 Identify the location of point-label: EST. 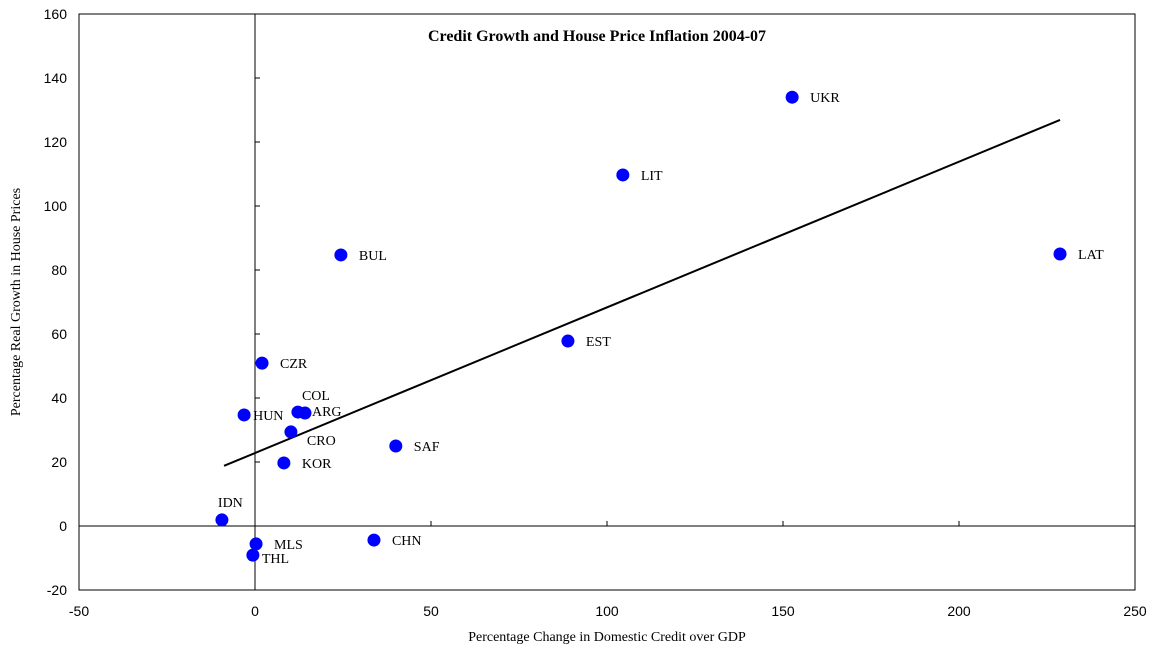
(598, 342).